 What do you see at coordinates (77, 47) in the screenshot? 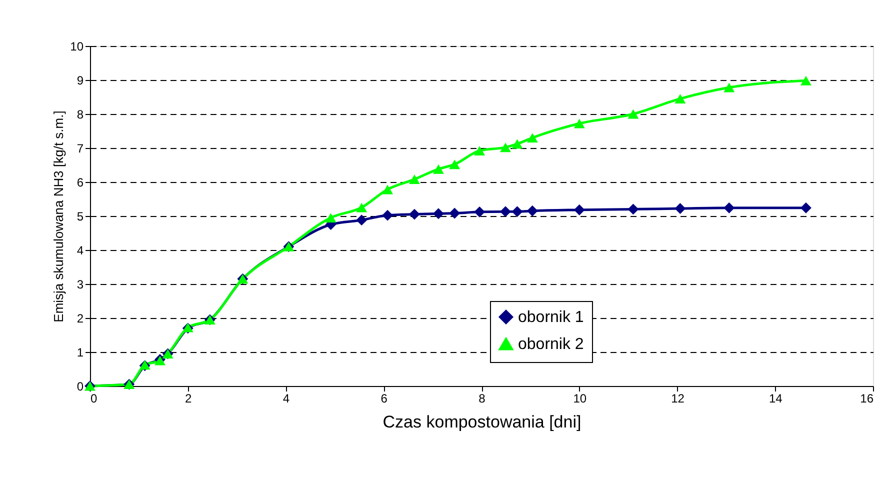
I see `y-tick-label: 10` at bounding box center [77, 47].